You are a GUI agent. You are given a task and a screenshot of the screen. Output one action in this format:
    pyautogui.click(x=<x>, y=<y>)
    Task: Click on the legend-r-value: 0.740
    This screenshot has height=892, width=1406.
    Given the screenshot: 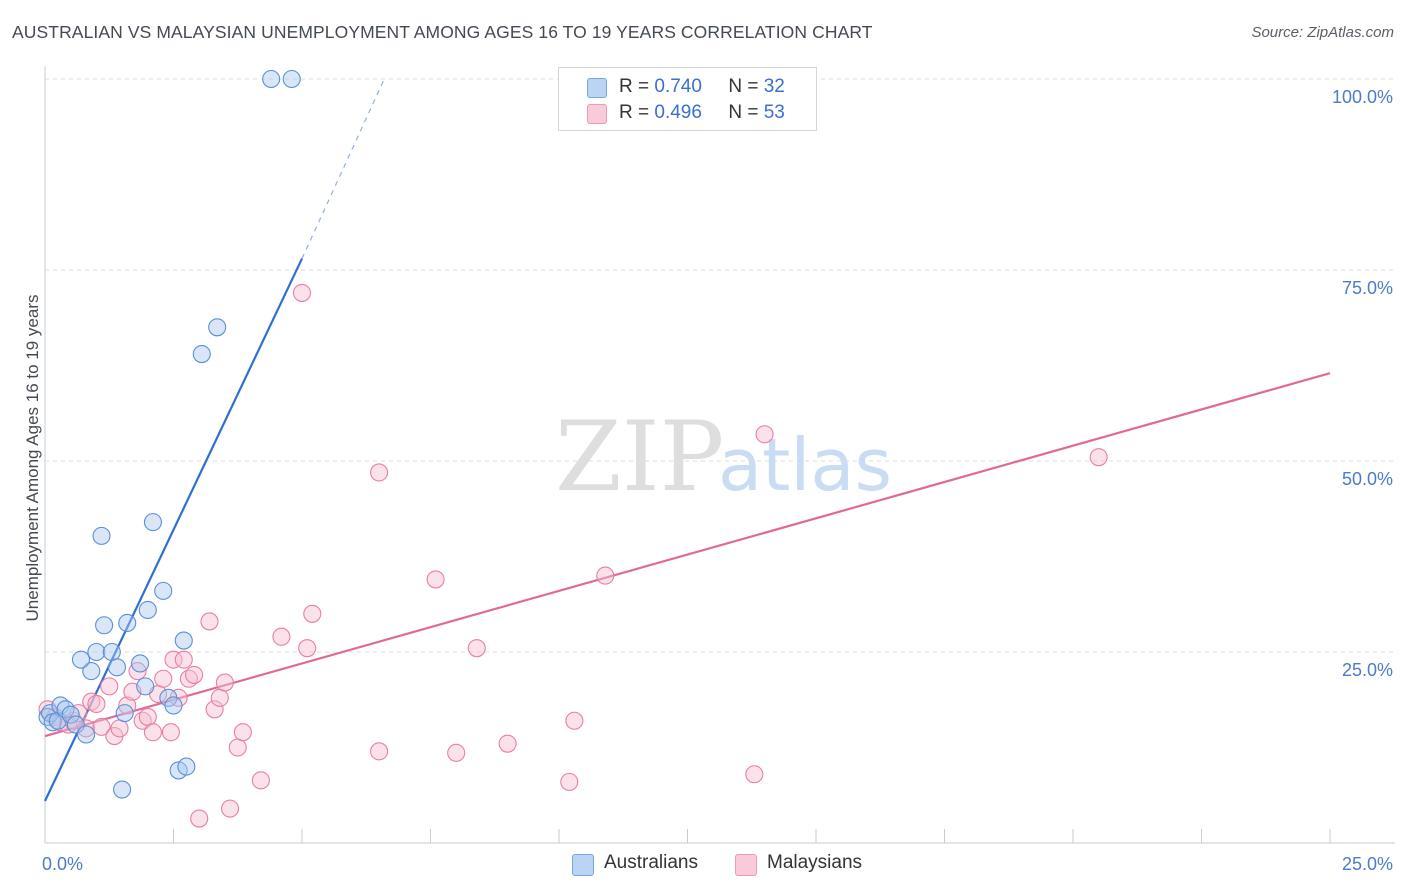 What is the action you would take?
    pyautogui.click(x=678, y=86)
    